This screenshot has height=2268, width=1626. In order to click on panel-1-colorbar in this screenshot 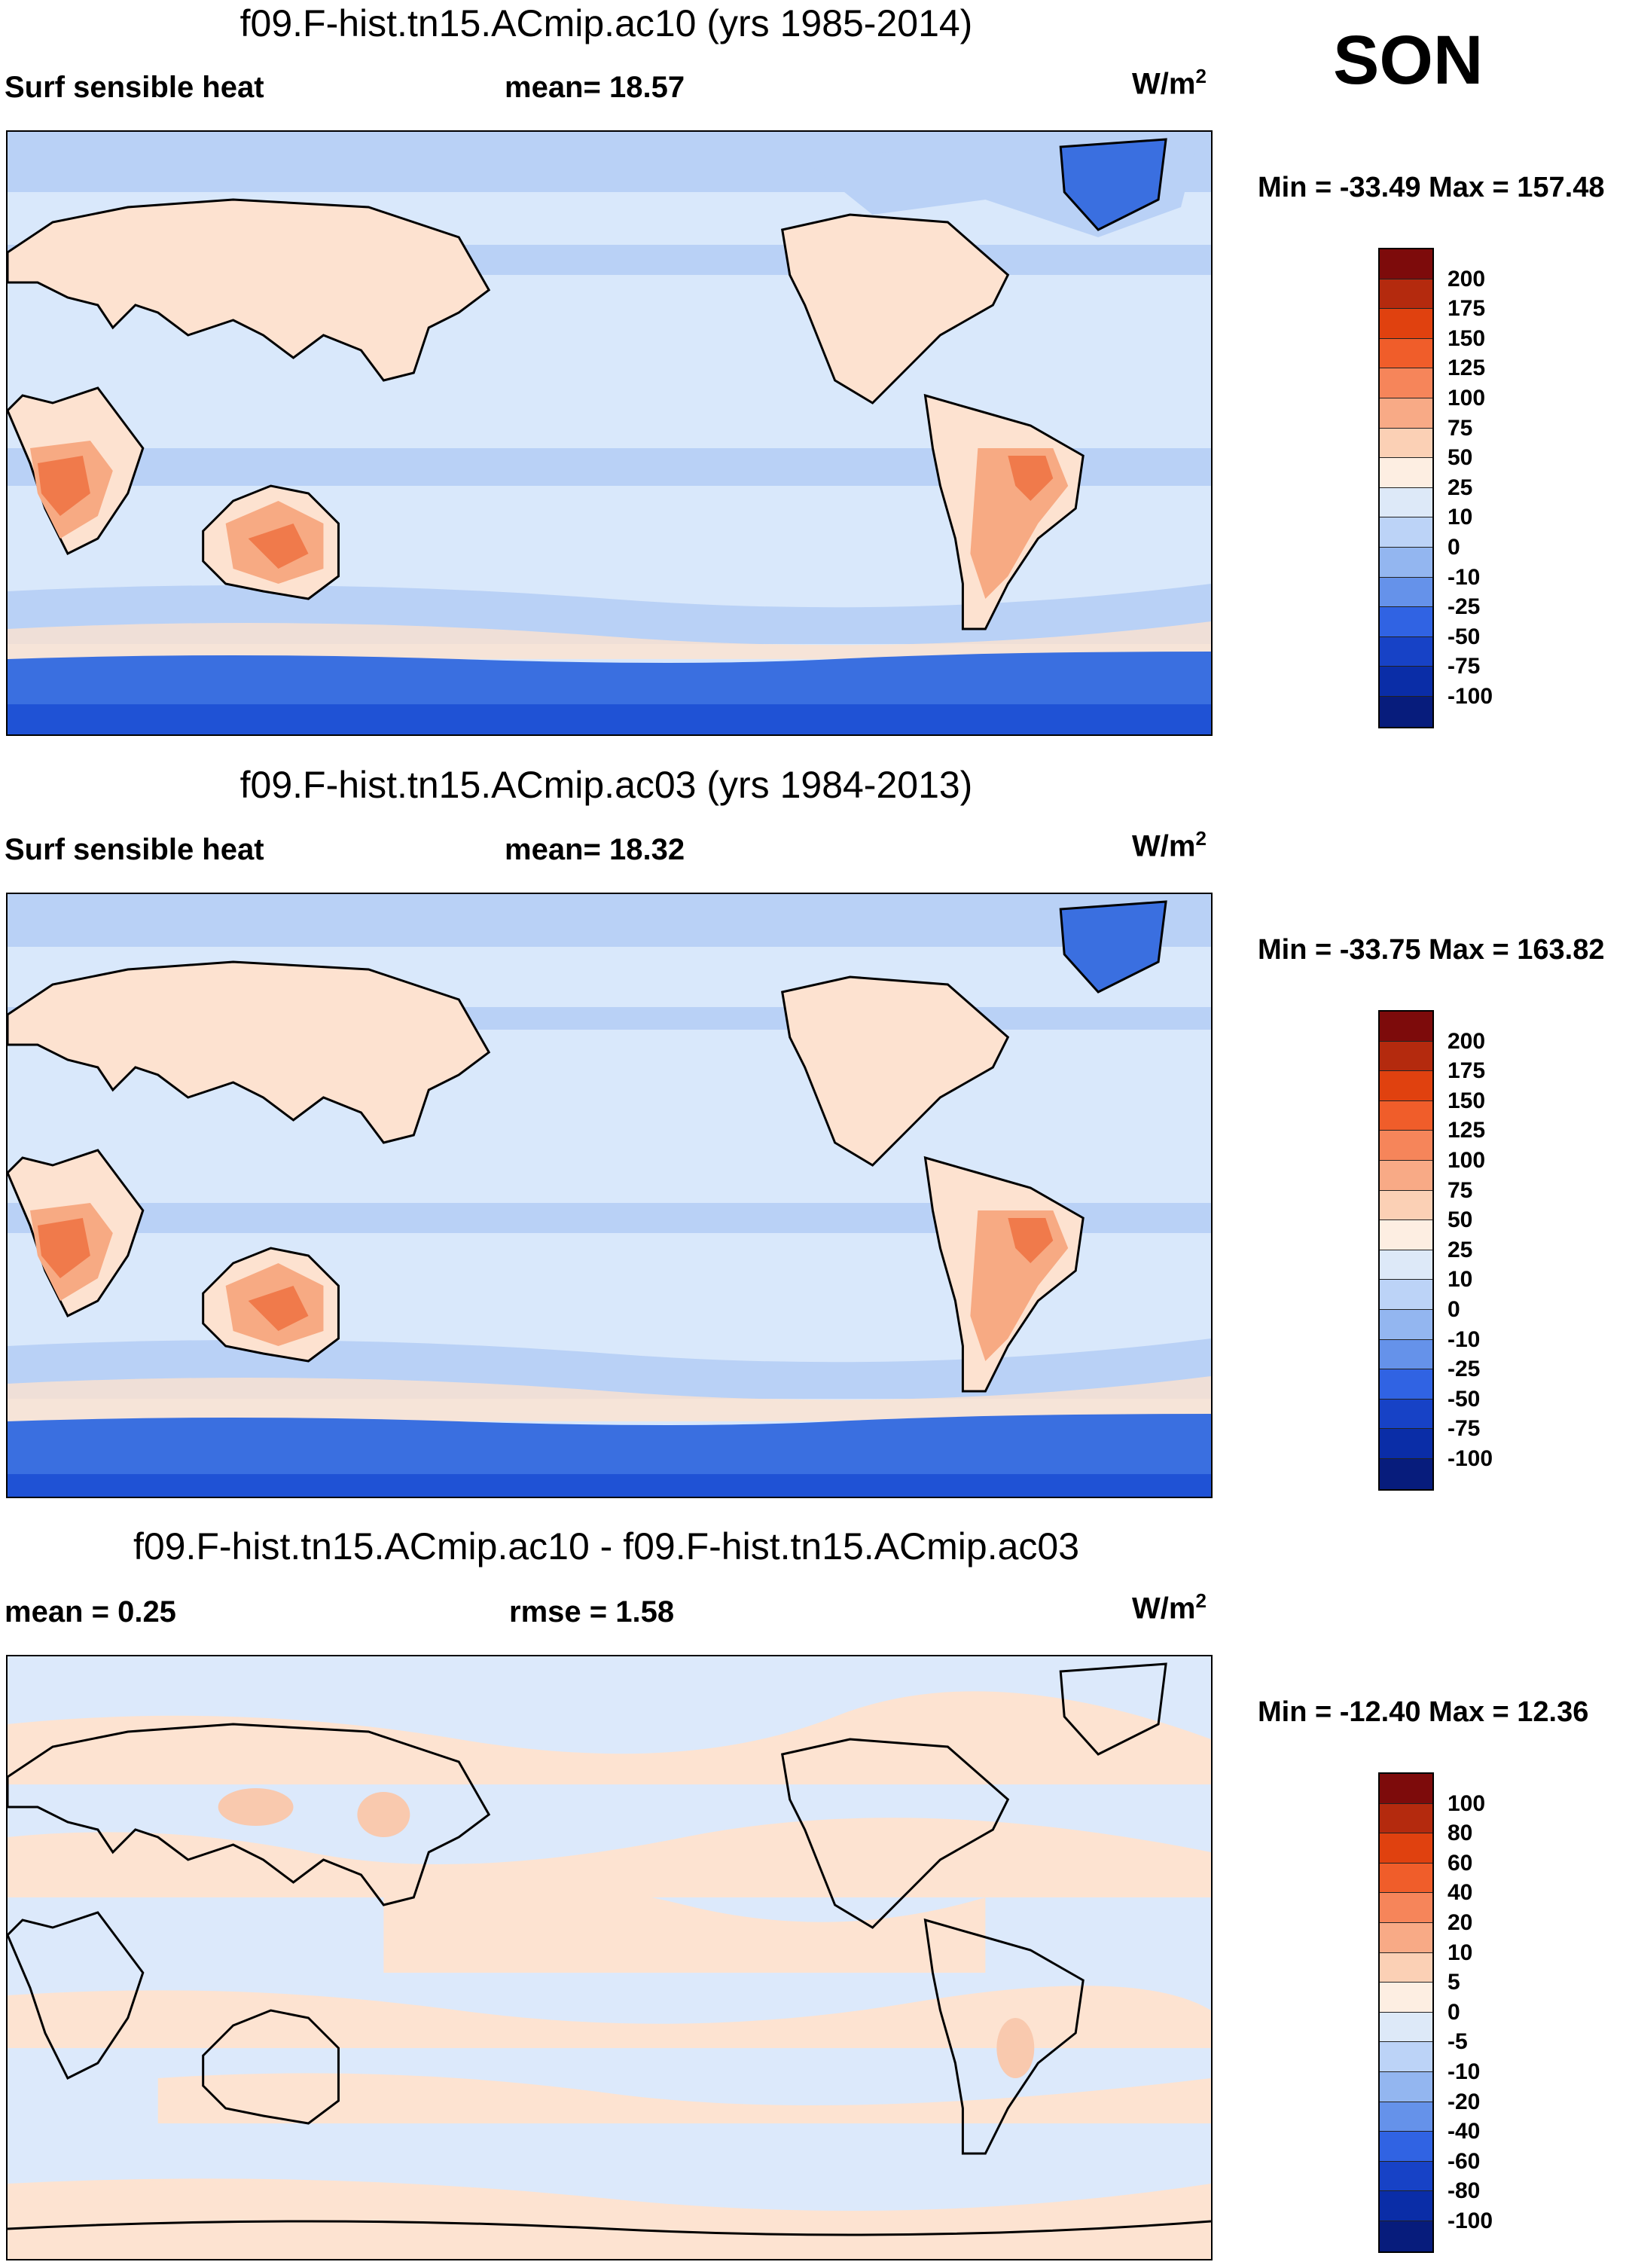, I will do `click(1406, 488)`.